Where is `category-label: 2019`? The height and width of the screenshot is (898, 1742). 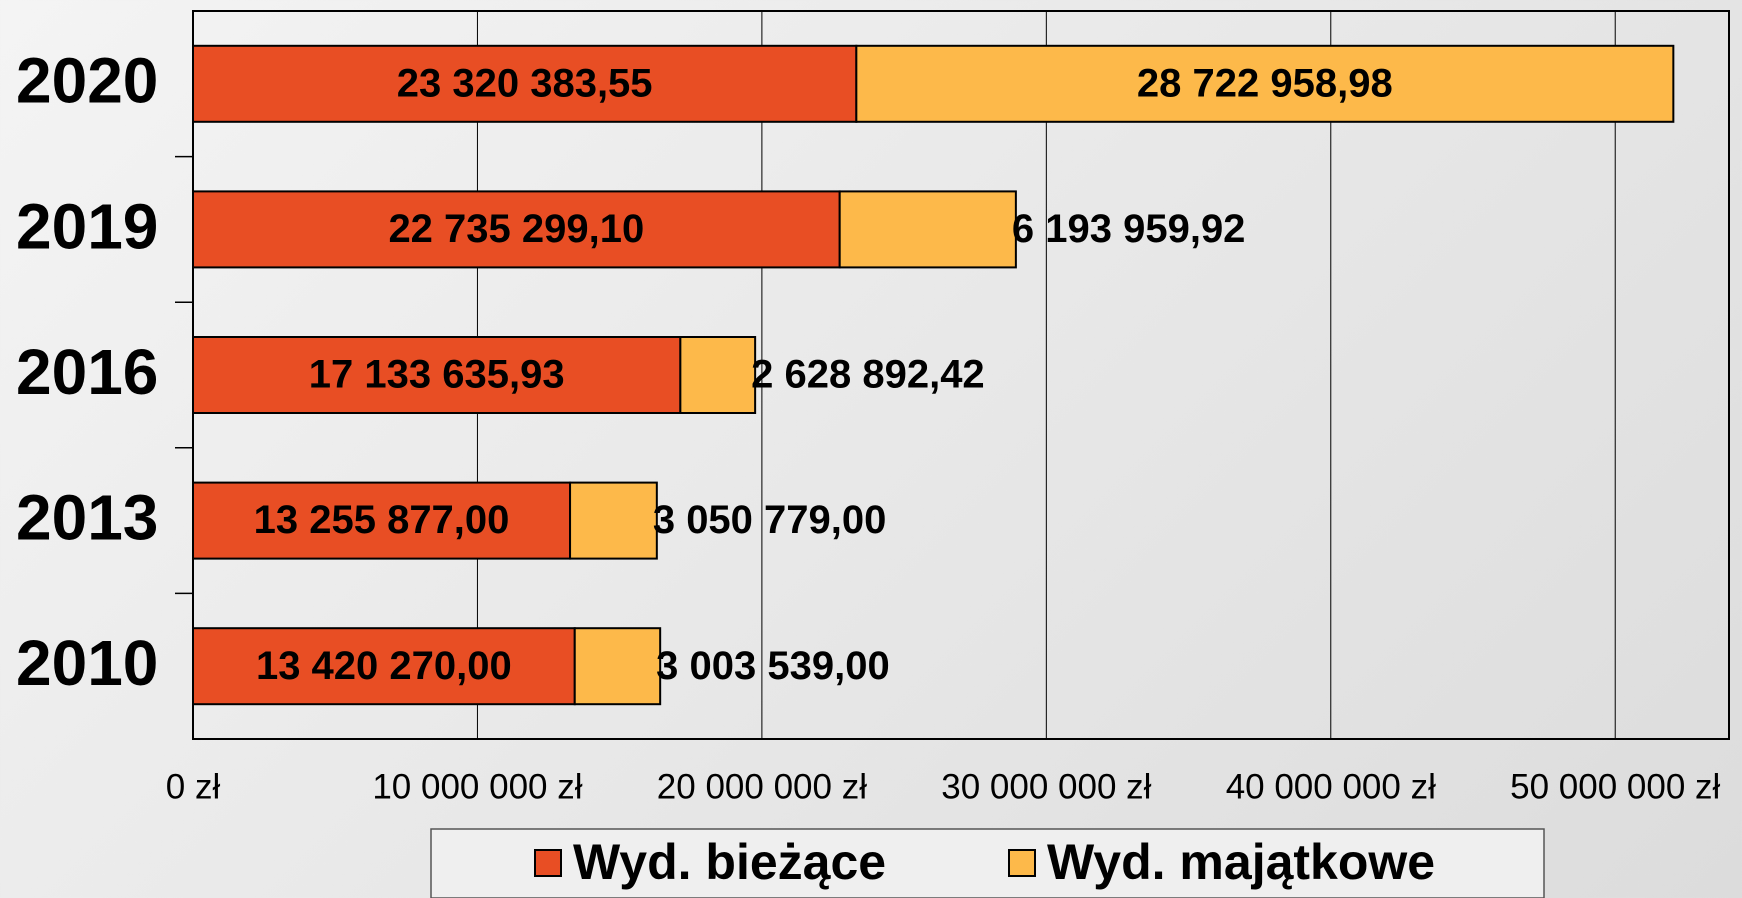 category-label: 2019 is located at coordinates (87, 226).